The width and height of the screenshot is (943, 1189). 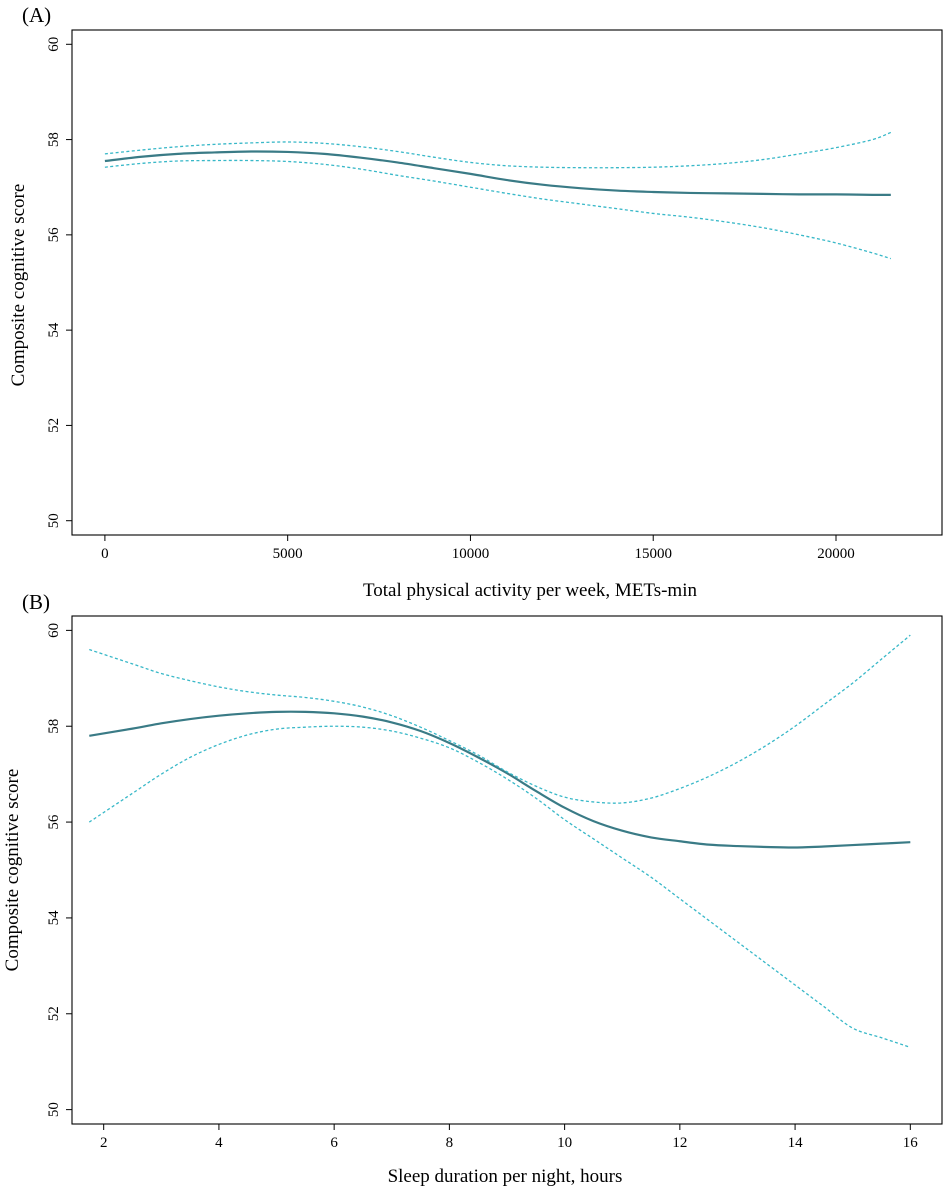 What do you see at coordinates (18, 285) in the screenshot?
I see `panel-a-y-axis-title: Composite cognitive score` at bounding box center [18, 285].